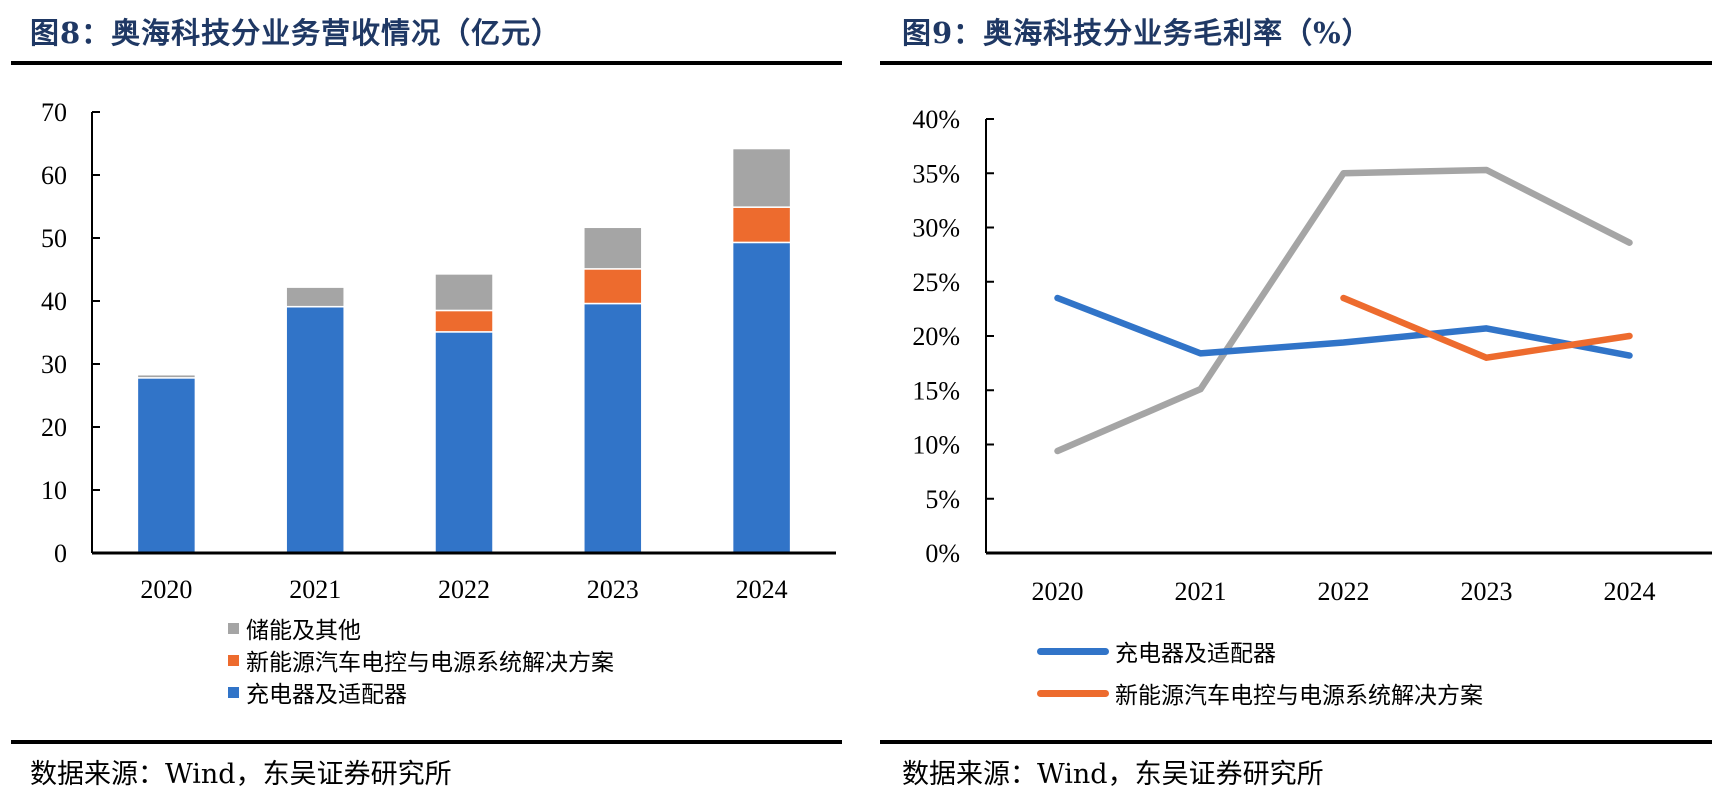 This screenshot has width=1712, height=796. What do you see at coordinates (936, 282) in the screenshot?
I see `y-tick-label: 25%` at bounding box center [936, 282].